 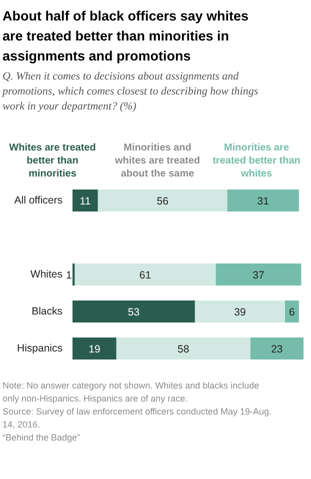 I want to click on data-label: 61, so click(x=145, y=276).